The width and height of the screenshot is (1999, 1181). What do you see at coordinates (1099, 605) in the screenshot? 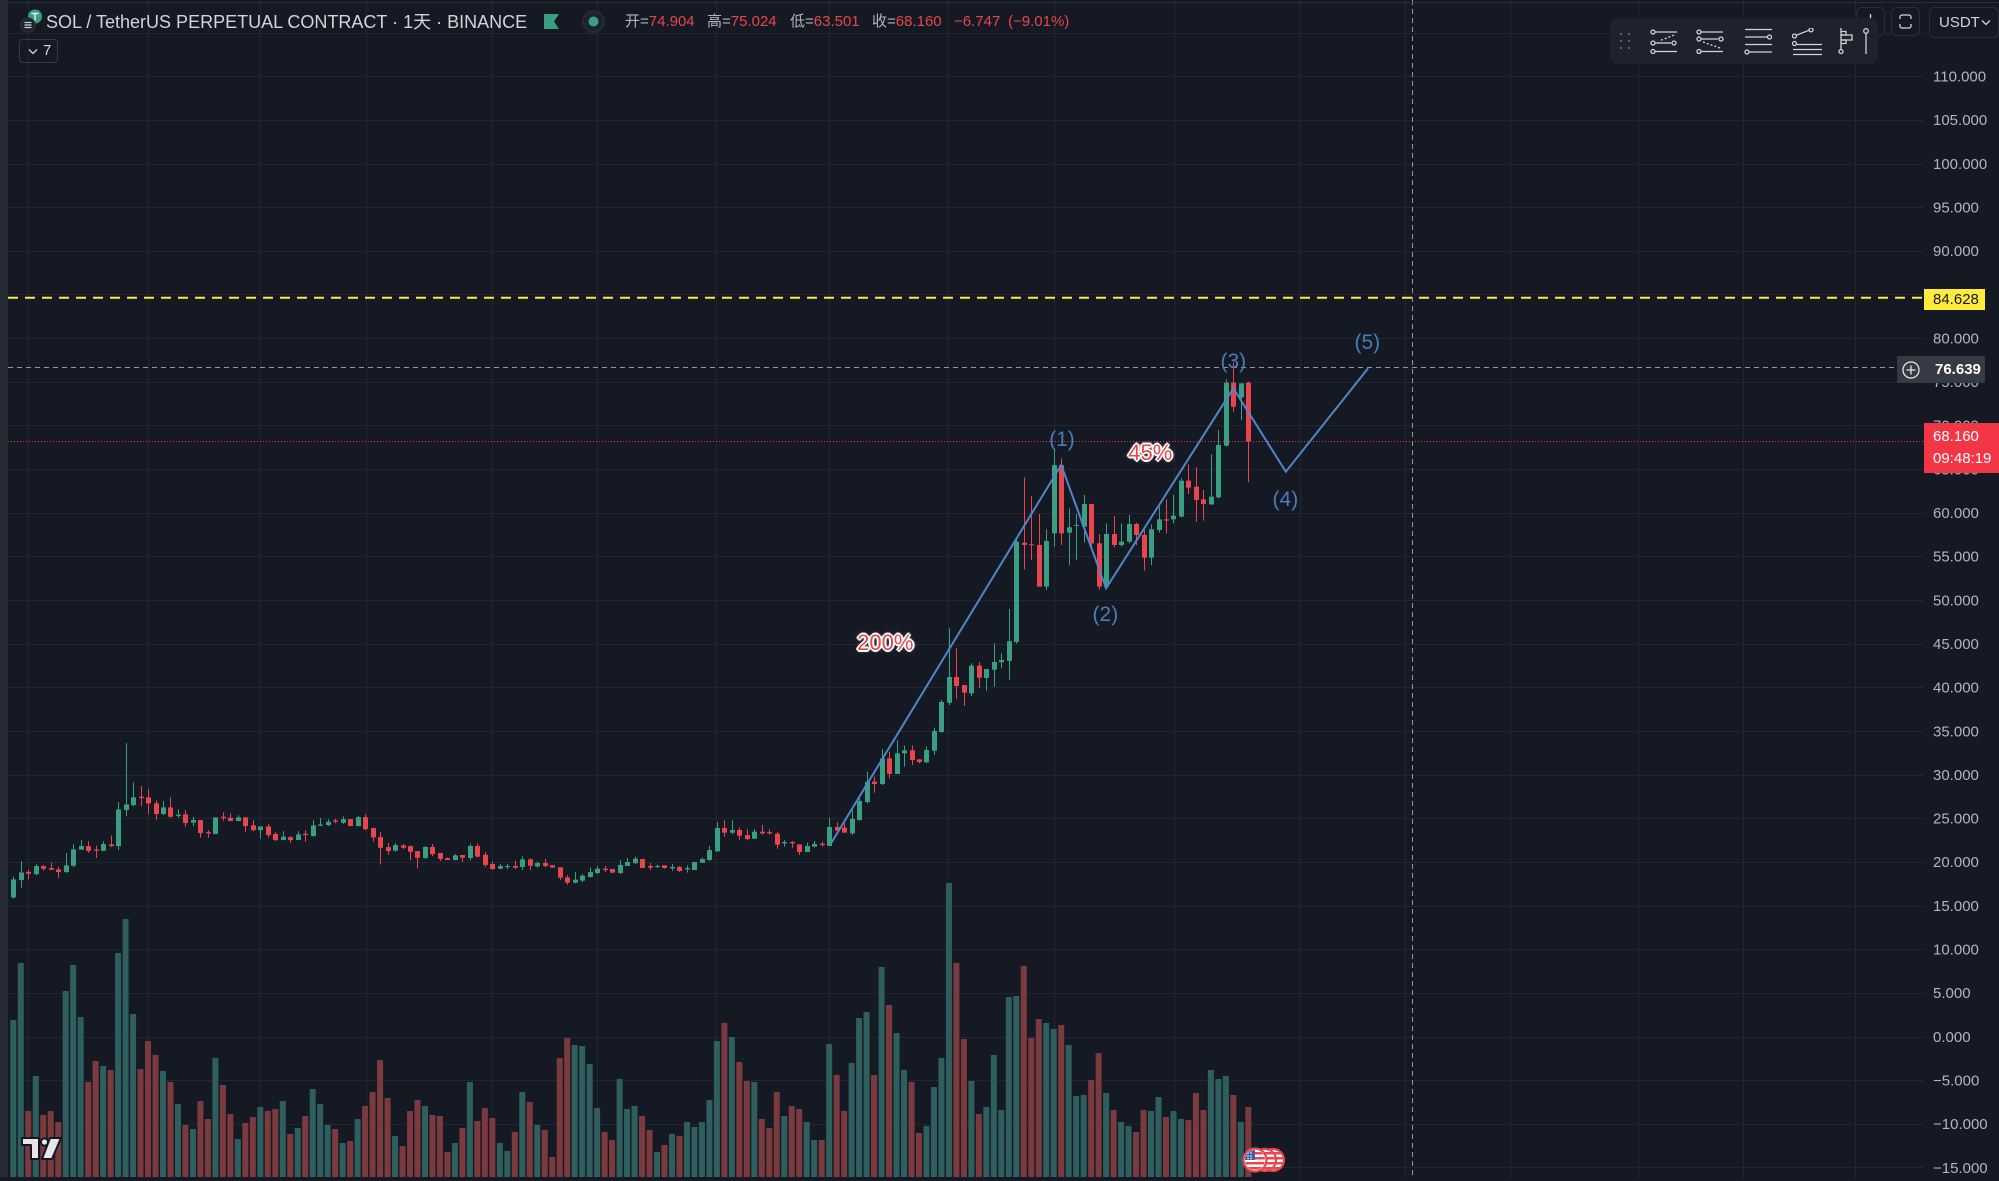
I see `elliott-wave-line` at bounding box center [1099, 605].